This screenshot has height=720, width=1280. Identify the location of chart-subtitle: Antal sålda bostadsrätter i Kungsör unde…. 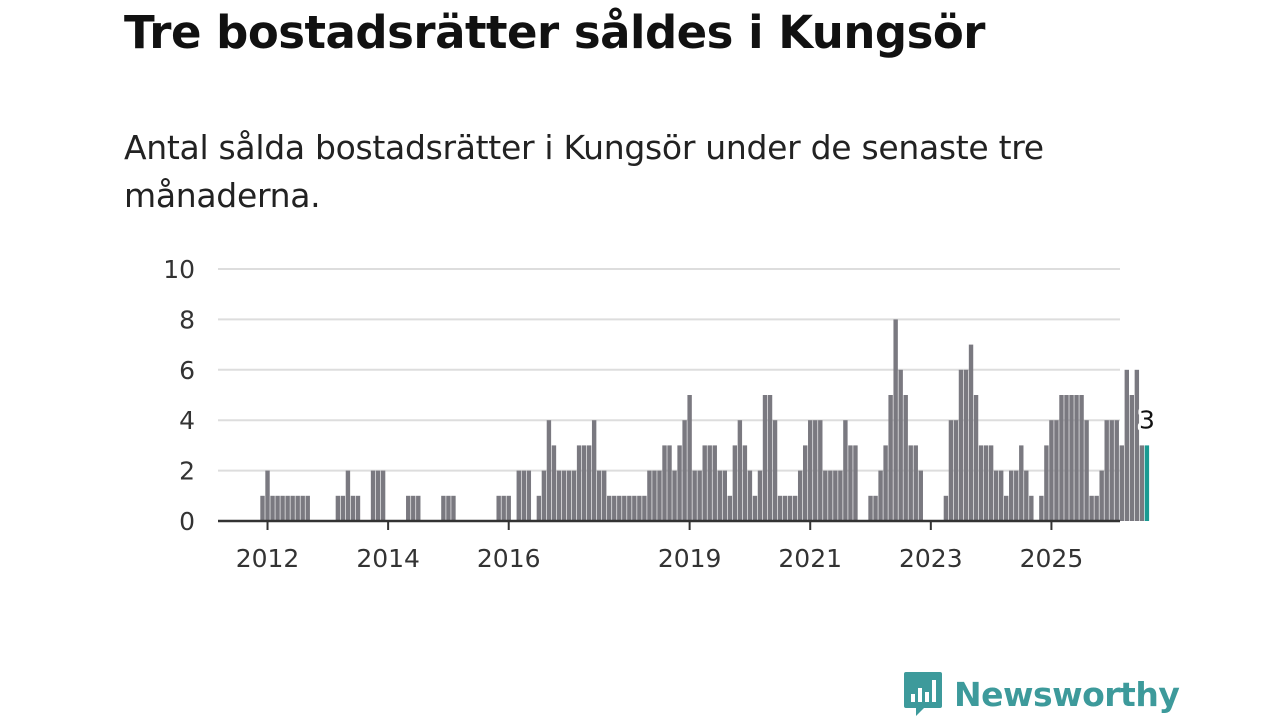
(584, 171).